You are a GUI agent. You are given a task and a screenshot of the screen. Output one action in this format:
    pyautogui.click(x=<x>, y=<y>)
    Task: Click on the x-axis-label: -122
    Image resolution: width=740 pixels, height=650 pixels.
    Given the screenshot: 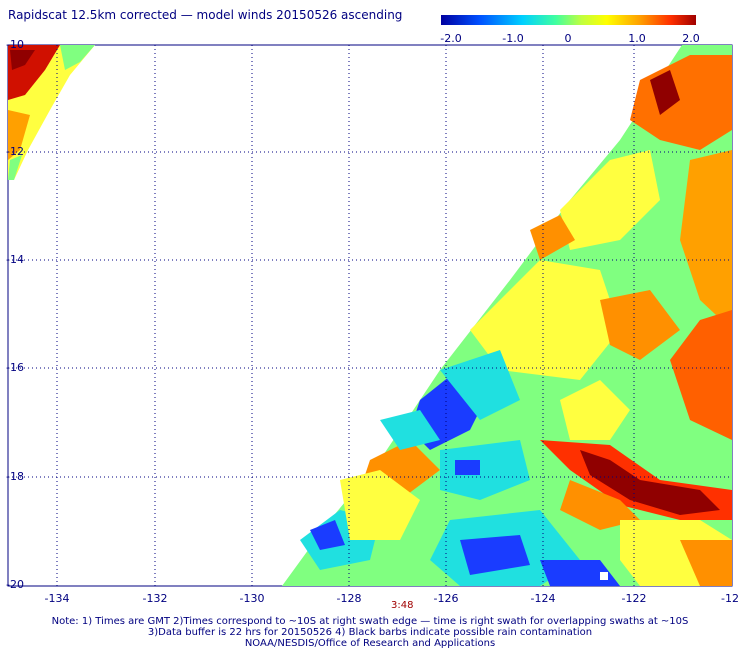 What is the action you would take?
    pyautogui.click(x=634, y=598)
    